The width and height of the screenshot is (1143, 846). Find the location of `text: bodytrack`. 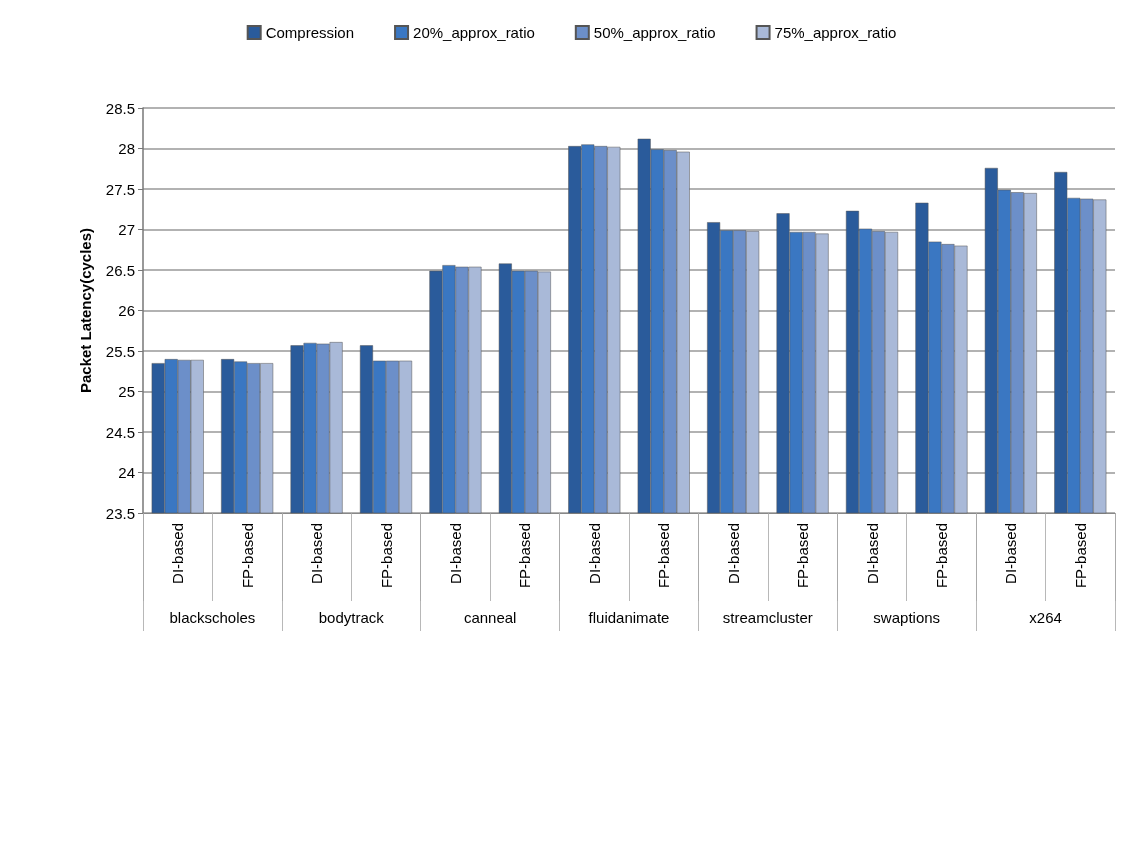

text: bodytrack is located at coordinates (351, 617).